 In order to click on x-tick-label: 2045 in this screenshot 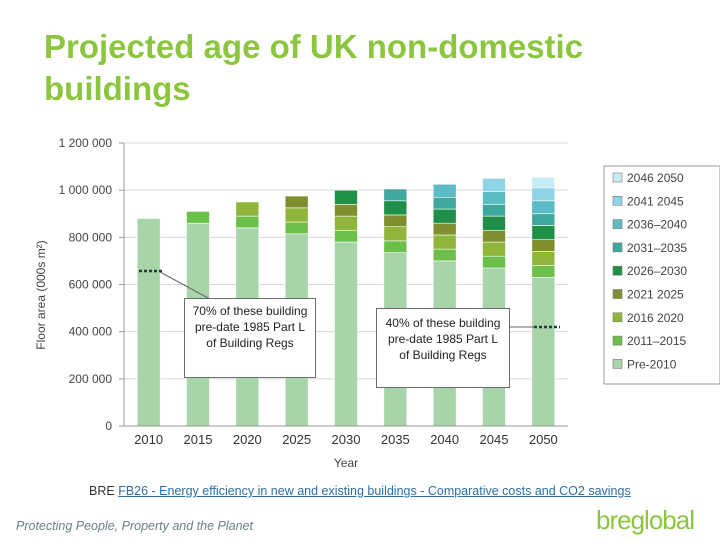, I will do `click(494, 439)`.